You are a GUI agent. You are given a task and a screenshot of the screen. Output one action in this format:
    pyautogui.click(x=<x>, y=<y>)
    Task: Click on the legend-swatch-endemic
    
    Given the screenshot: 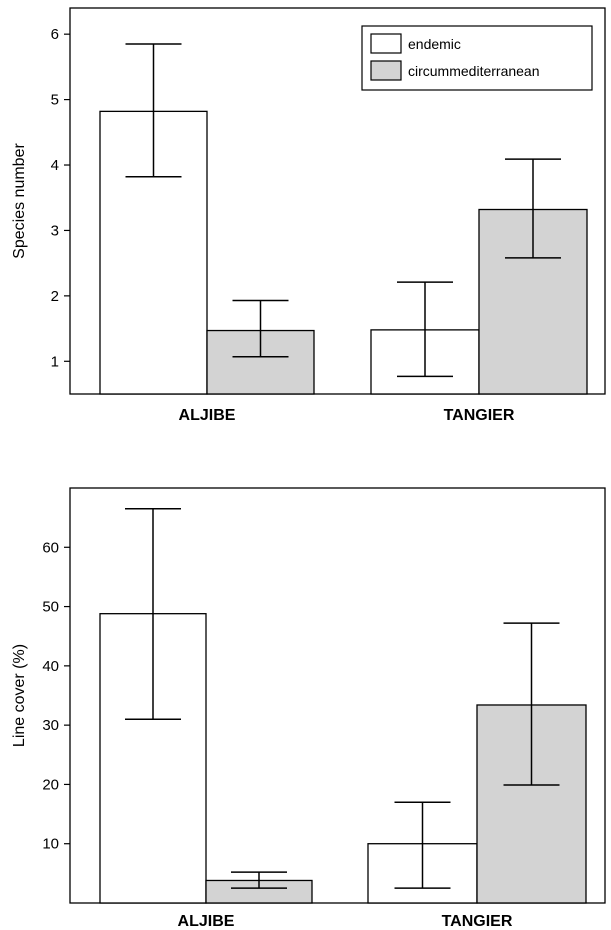 What is the action you would take?
    pyautogui.click(x=386, y=43)
    